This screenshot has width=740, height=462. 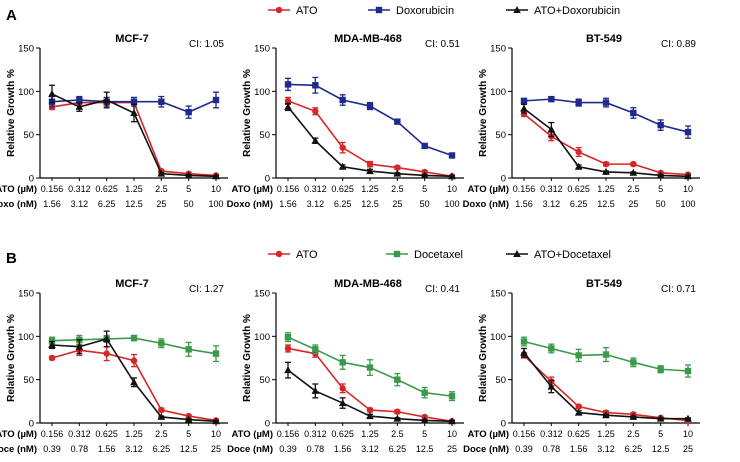 I want to click on x-row-label: Doxo (nM), so click(x=250, y=204).